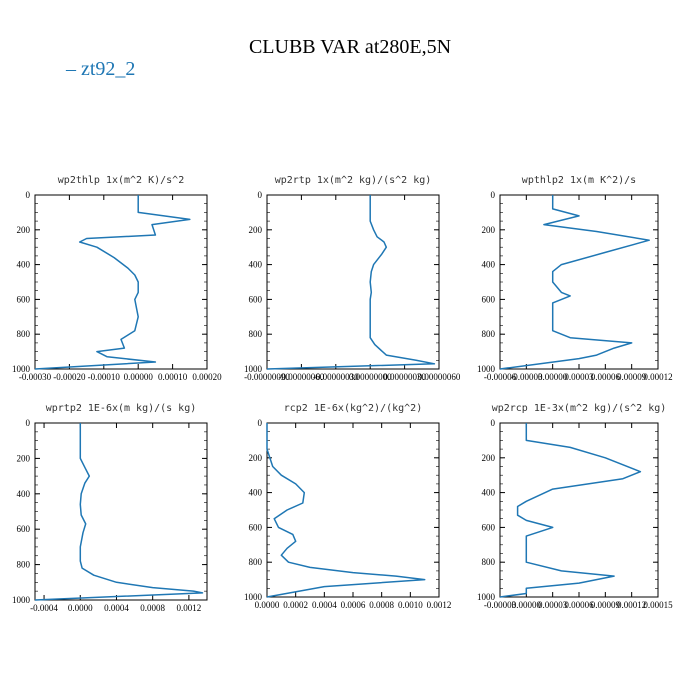 This screenshot has width=700, height=700. What do you see at coordinates (71, 69) in the screenshot?
I see `legend-line-icon: –` at bounding box center [71, 69].